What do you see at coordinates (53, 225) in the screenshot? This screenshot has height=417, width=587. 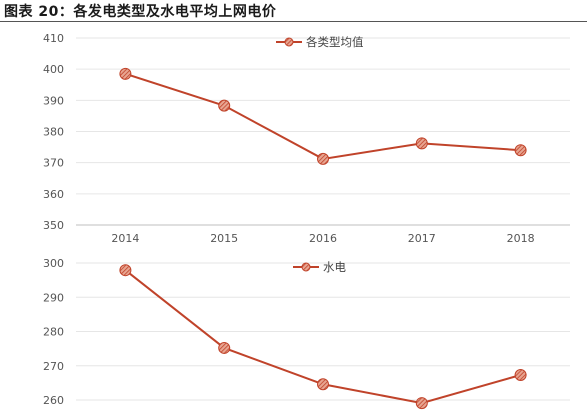 I see `y-tick-label: 350` at bounding box center [53, 225].